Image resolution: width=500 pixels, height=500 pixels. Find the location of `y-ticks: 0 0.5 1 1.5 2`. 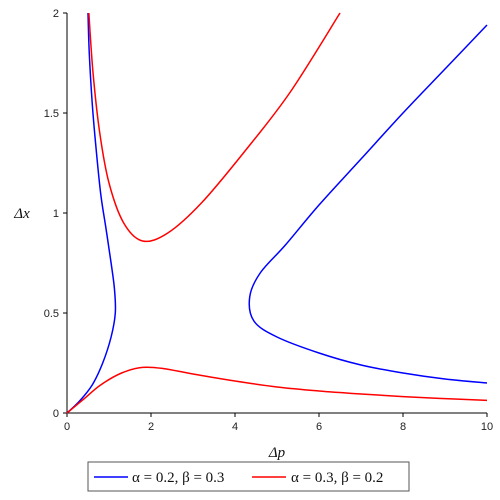

y-ticks: 0 0.5 1 1.5 2 is located at coordinates (55, 214).